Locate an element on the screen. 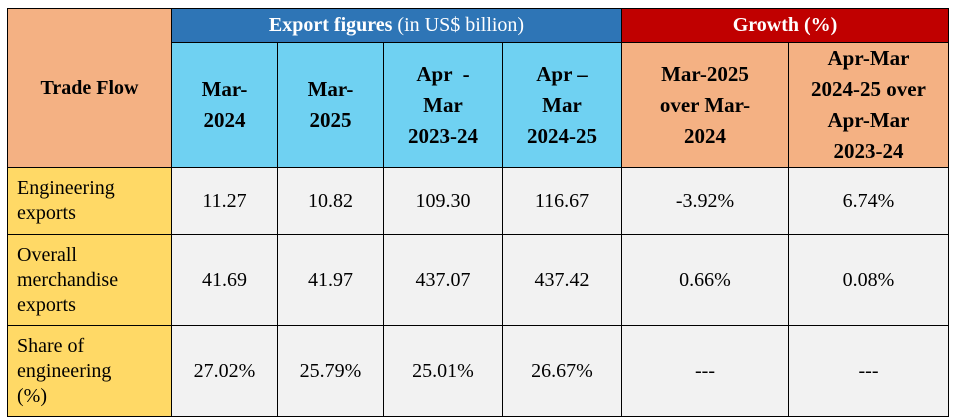 This screenshot has width=955, height=418. column-header-line: Apr – is located at coordinates (562, 73).